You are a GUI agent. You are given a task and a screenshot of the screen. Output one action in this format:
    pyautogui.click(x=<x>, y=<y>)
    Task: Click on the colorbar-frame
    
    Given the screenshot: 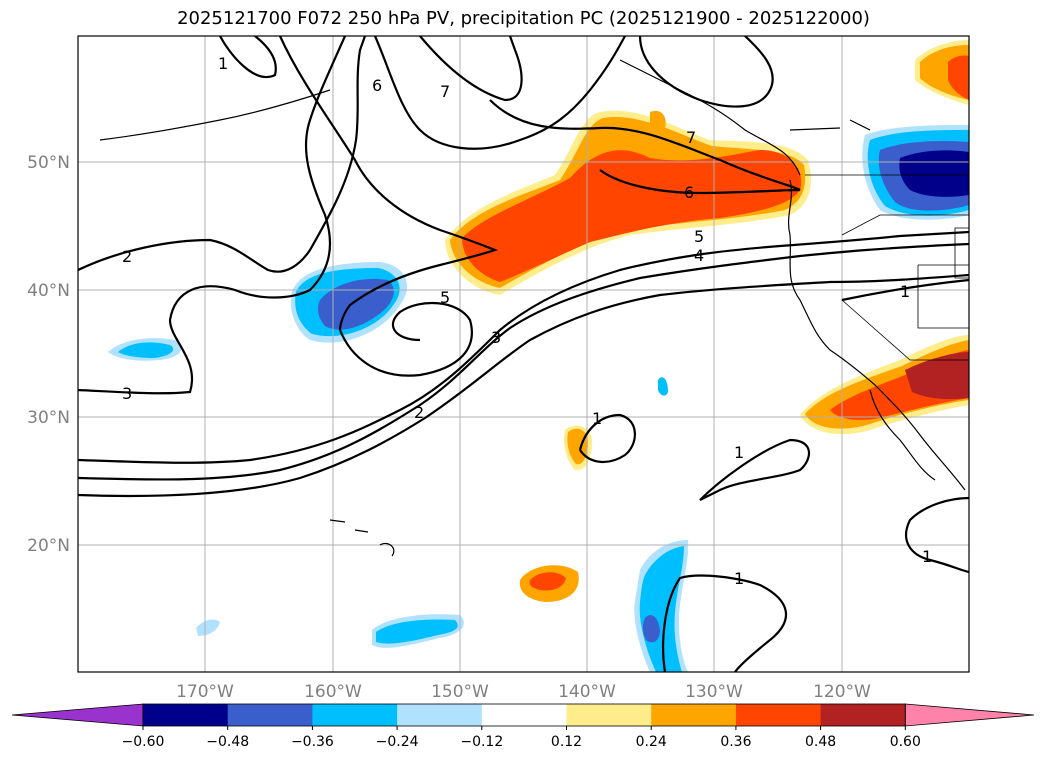 What is the action you would take?
    pyautogui.click(x=524, y=715)
    